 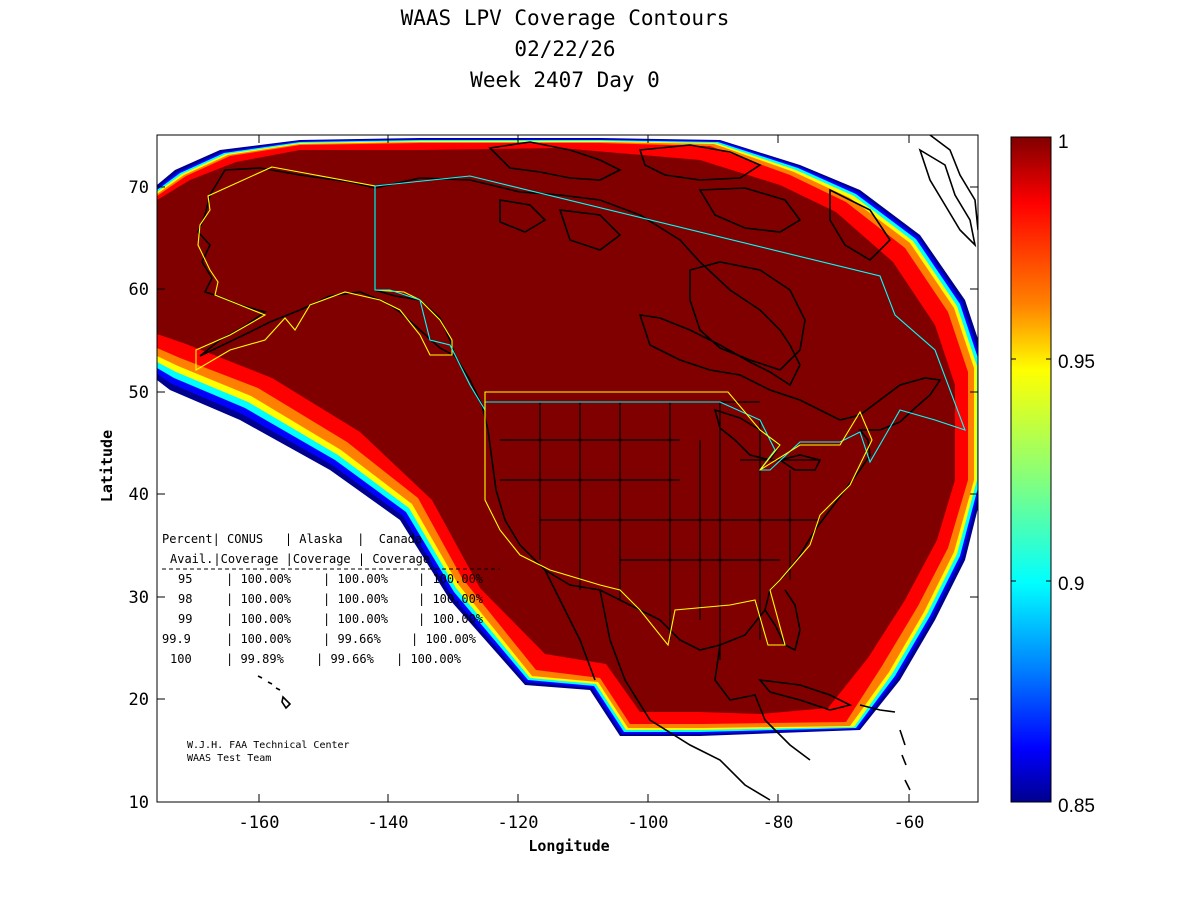 I want to click on table-row: 98 | 100.00% | 100.00% | 100.00%, so click(x=331, y=599).